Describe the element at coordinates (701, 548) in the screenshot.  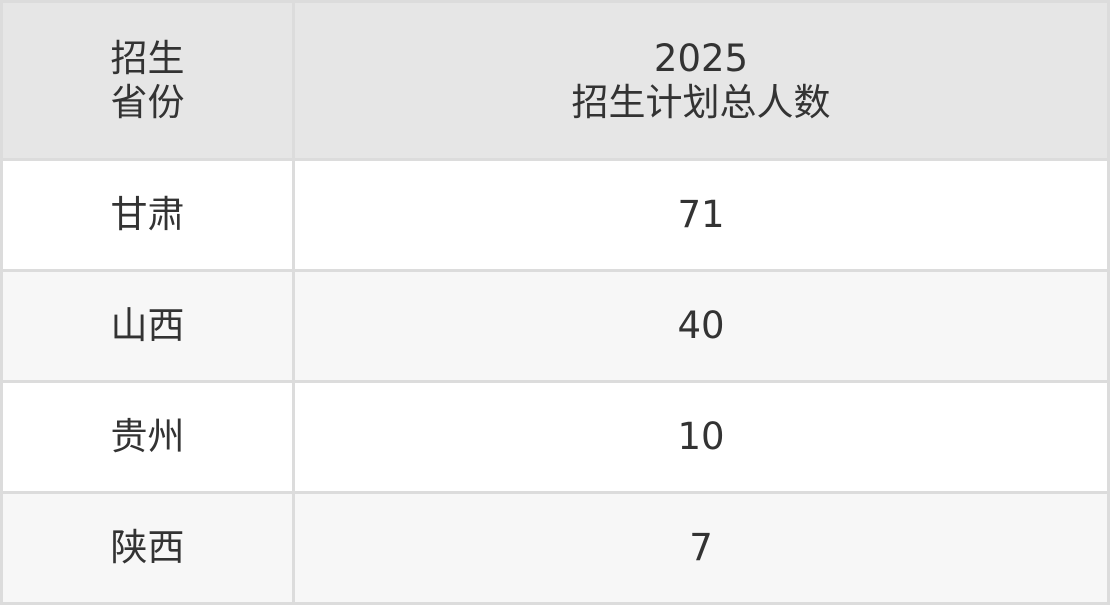
I see `total-cell: 7` at that location.